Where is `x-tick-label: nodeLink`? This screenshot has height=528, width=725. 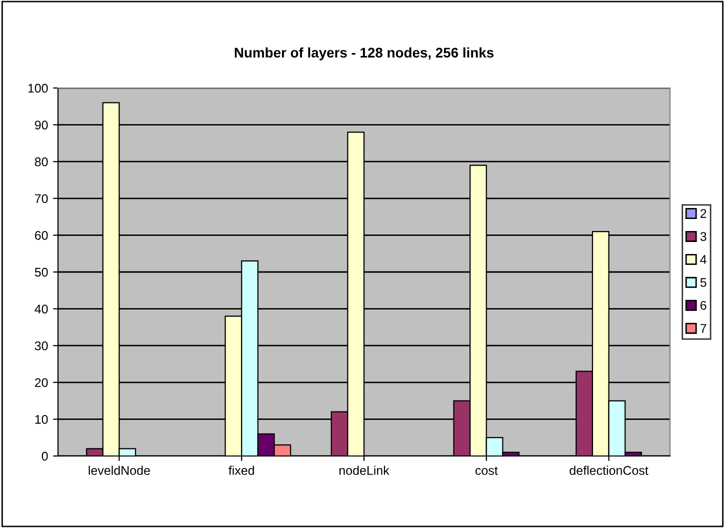 x-tick-label: nodeLink is located at coordinates (364, 470).